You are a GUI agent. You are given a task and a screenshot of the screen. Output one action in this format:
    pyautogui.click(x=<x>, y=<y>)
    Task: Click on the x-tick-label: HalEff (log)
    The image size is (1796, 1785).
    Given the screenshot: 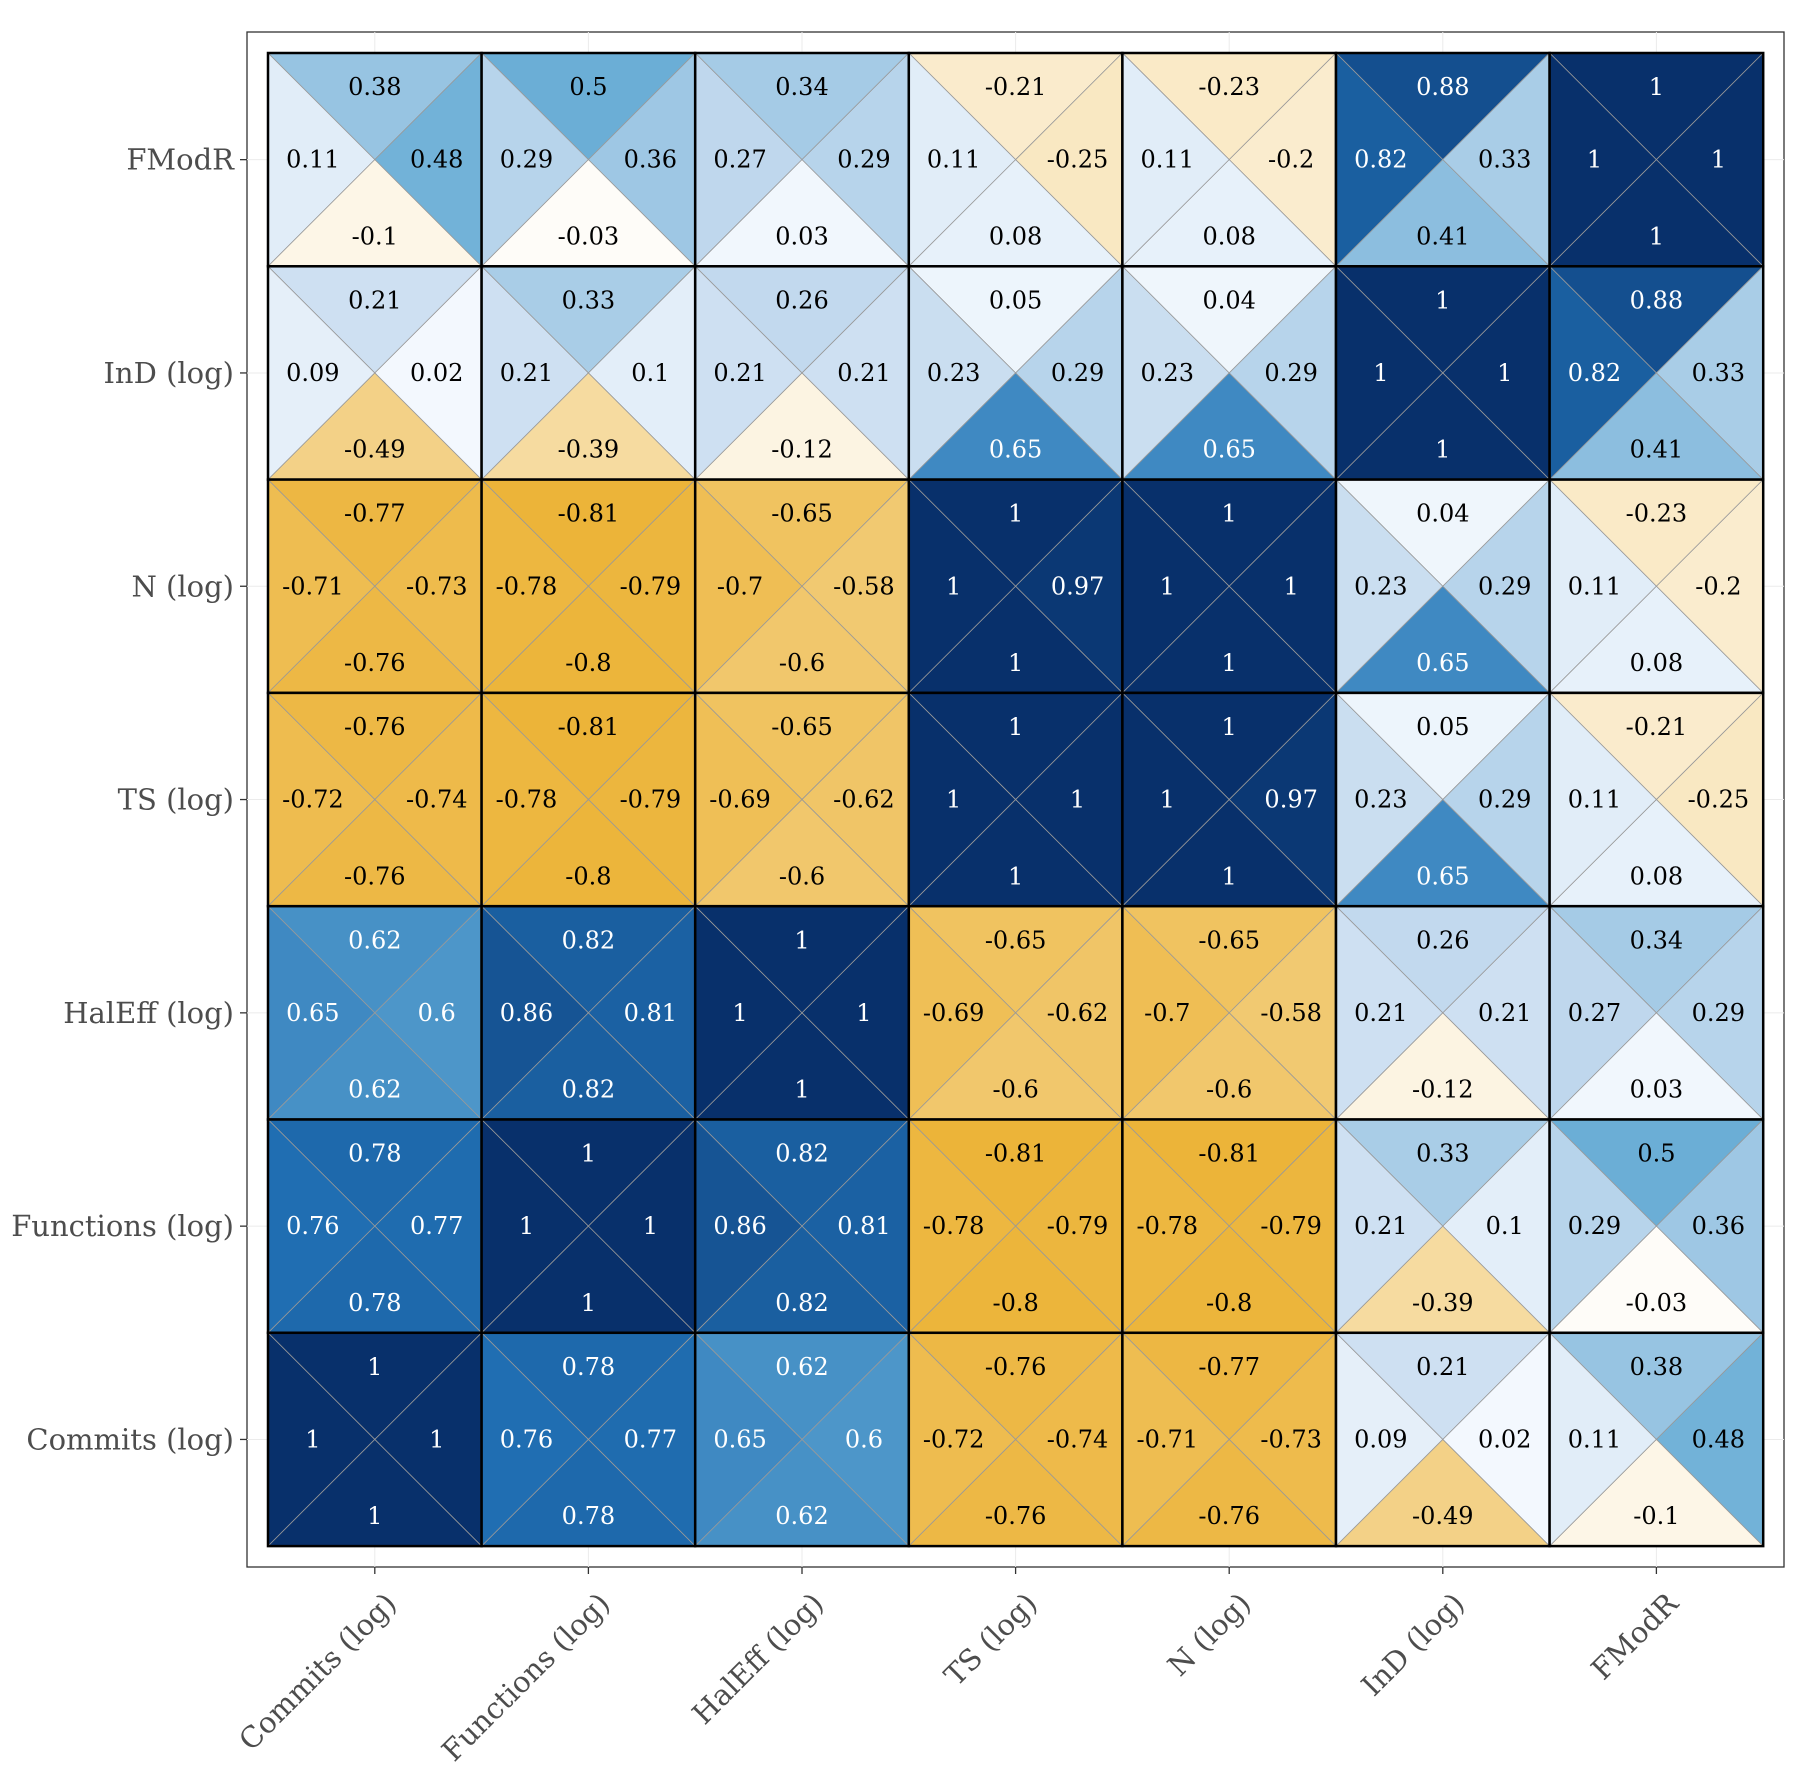 What is the action you would take?
    pyautogui.click(x=757, y=1658)
    